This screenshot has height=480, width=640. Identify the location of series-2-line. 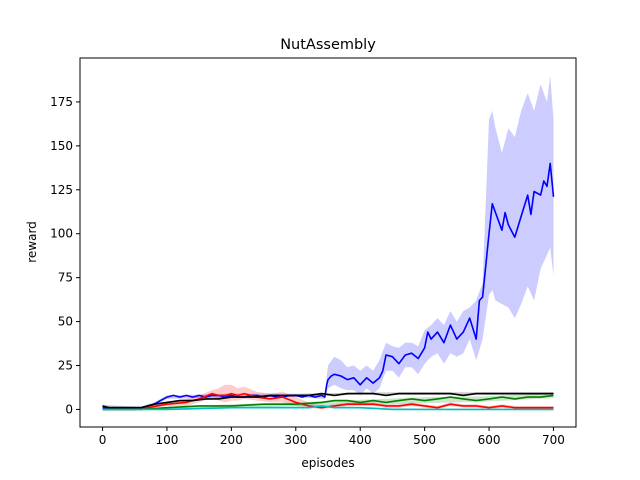
(328, 400).